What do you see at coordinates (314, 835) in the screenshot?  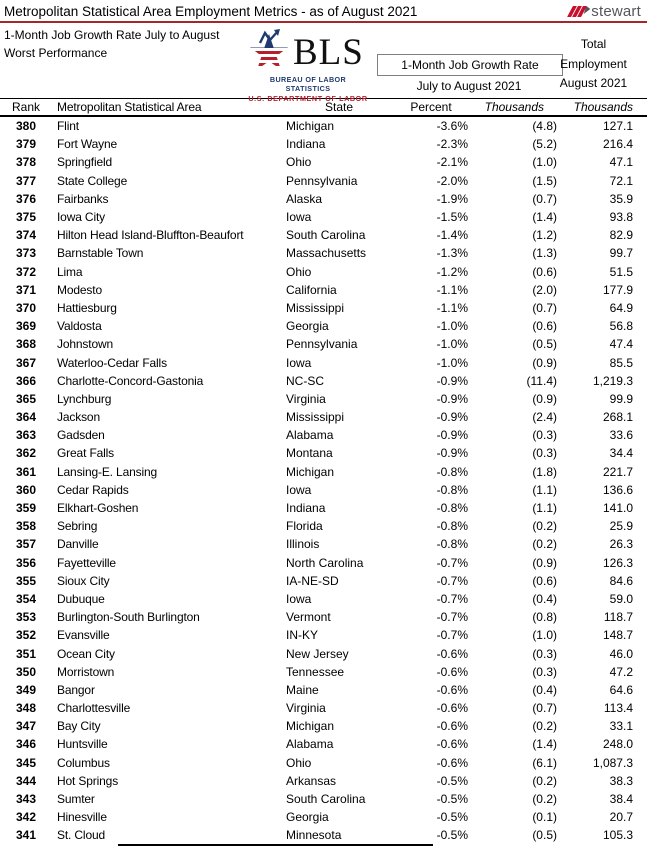 I see `state-cell: Minnesota` at bounding box center [314, 835].